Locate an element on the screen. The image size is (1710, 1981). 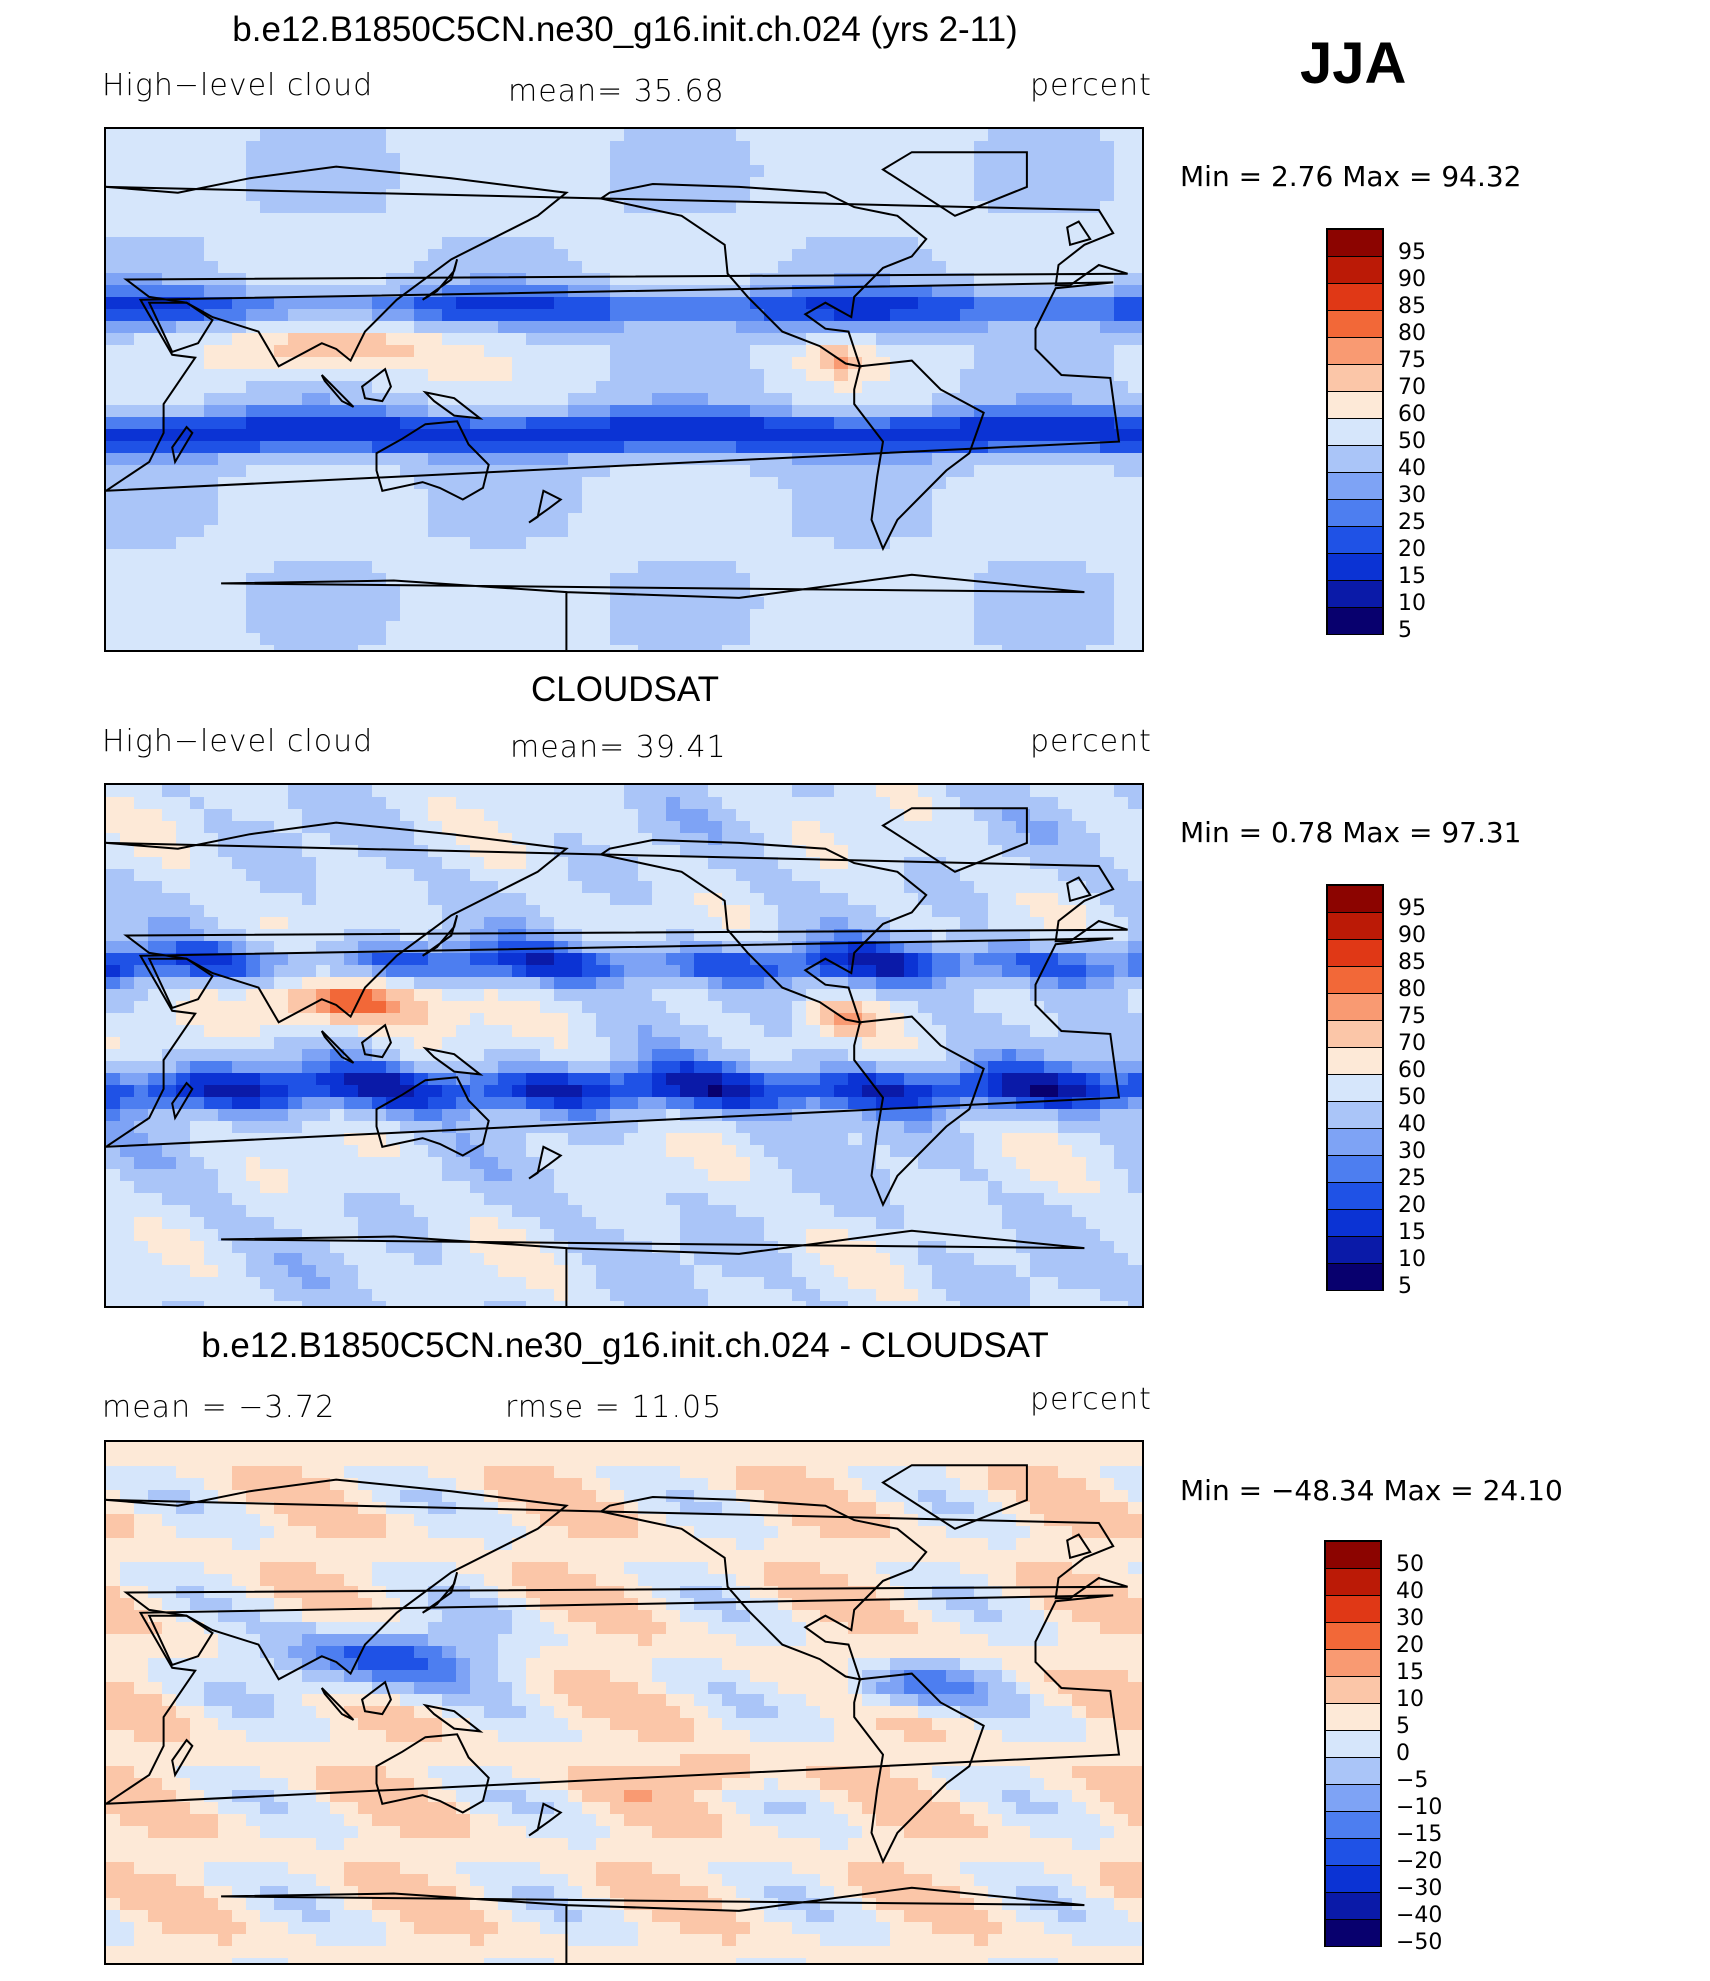
colorbar-tick-label: −20 is located at coordinates (1419, 1861).